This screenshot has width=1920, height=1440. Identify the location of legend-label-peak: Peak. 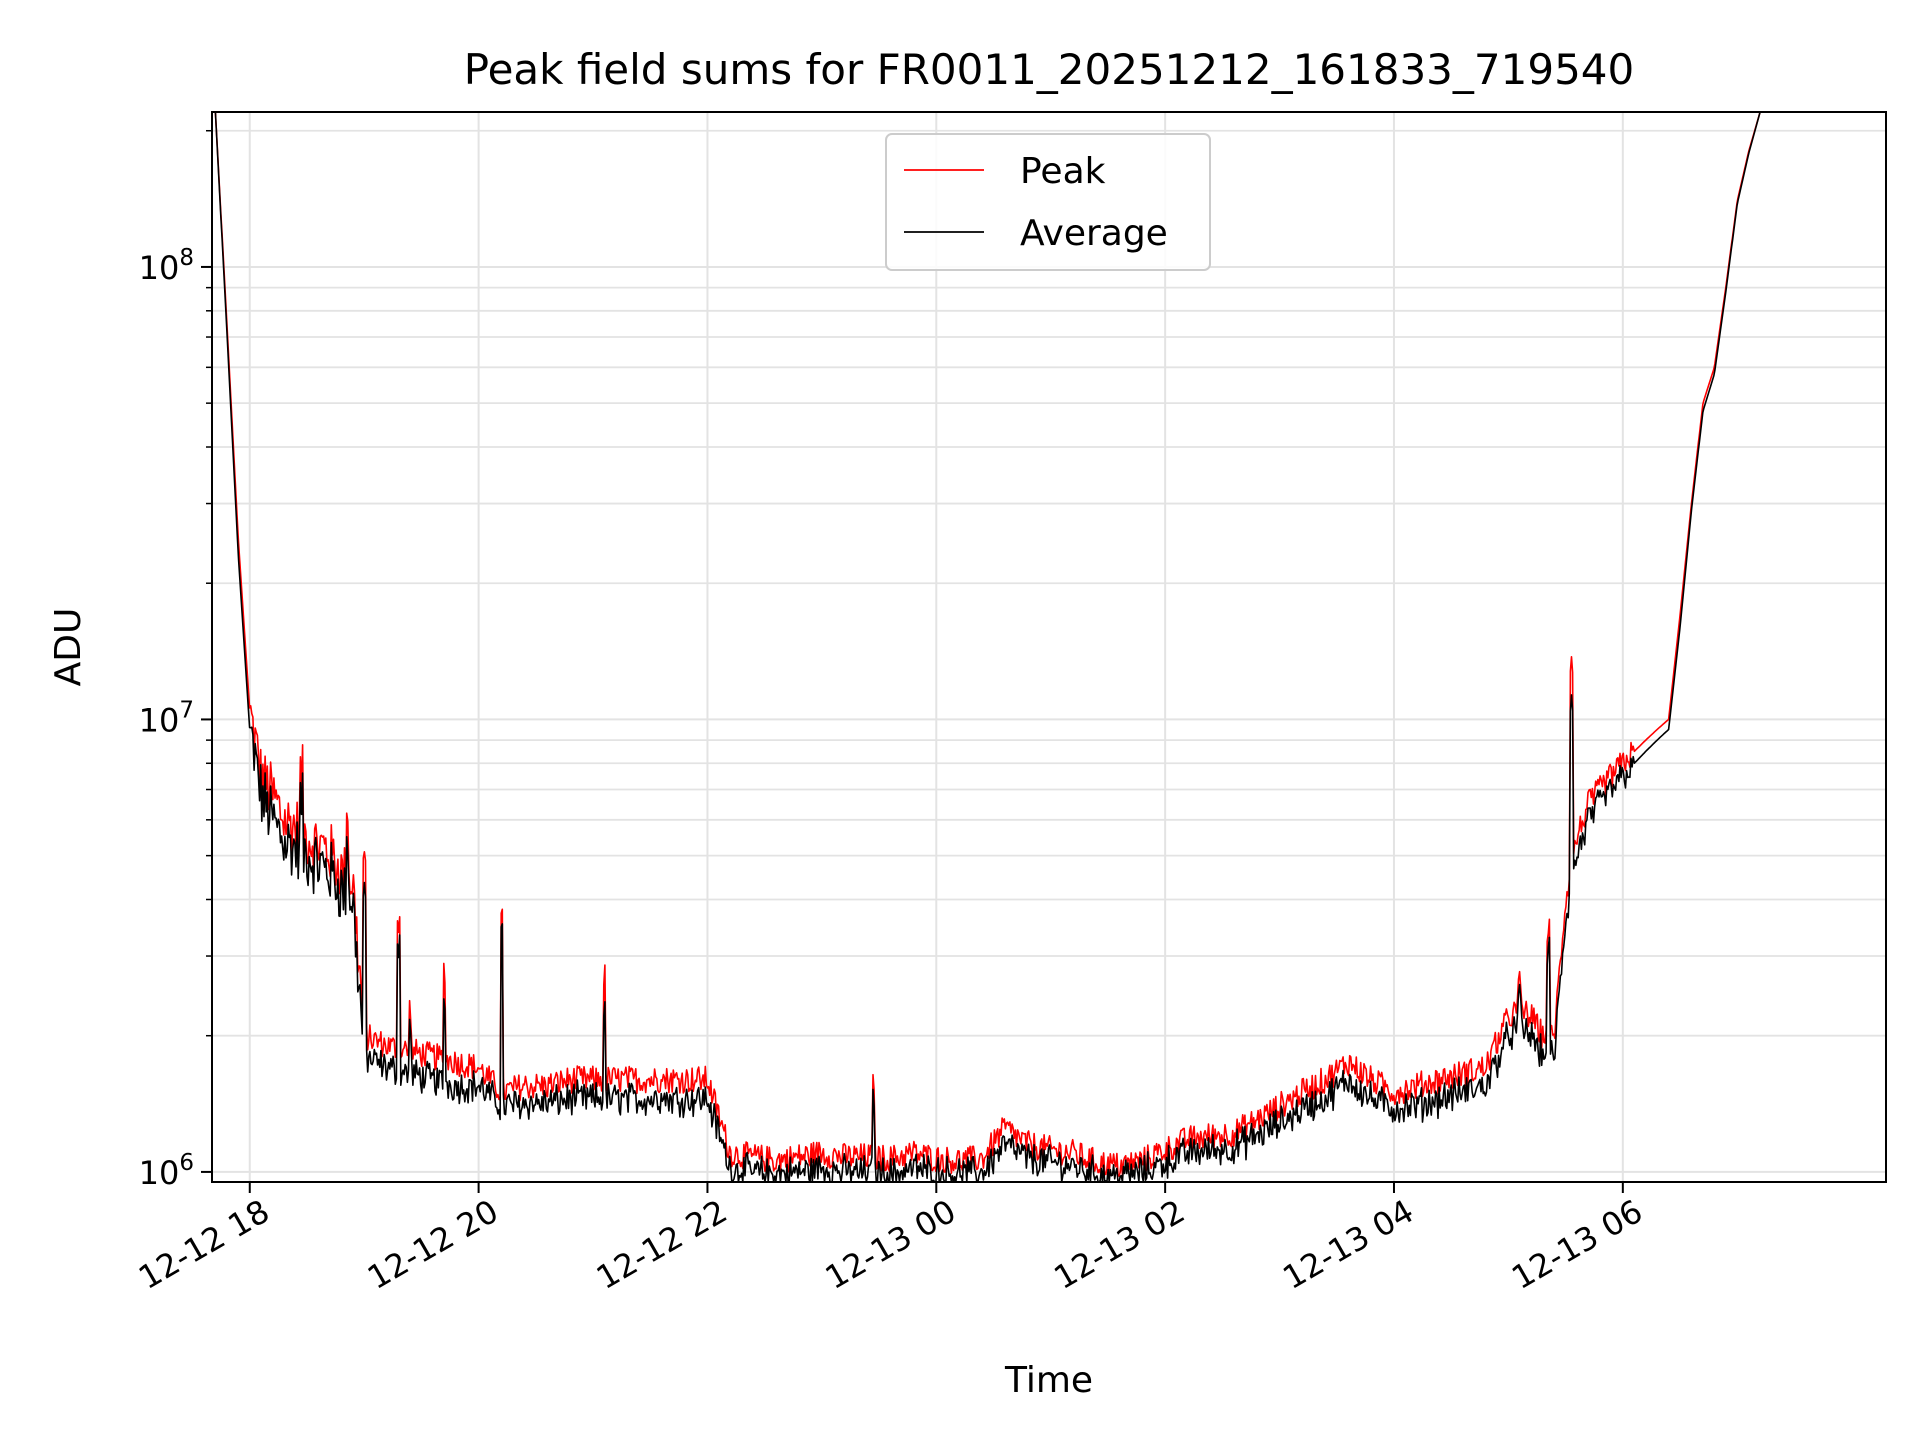
(1063, 171).